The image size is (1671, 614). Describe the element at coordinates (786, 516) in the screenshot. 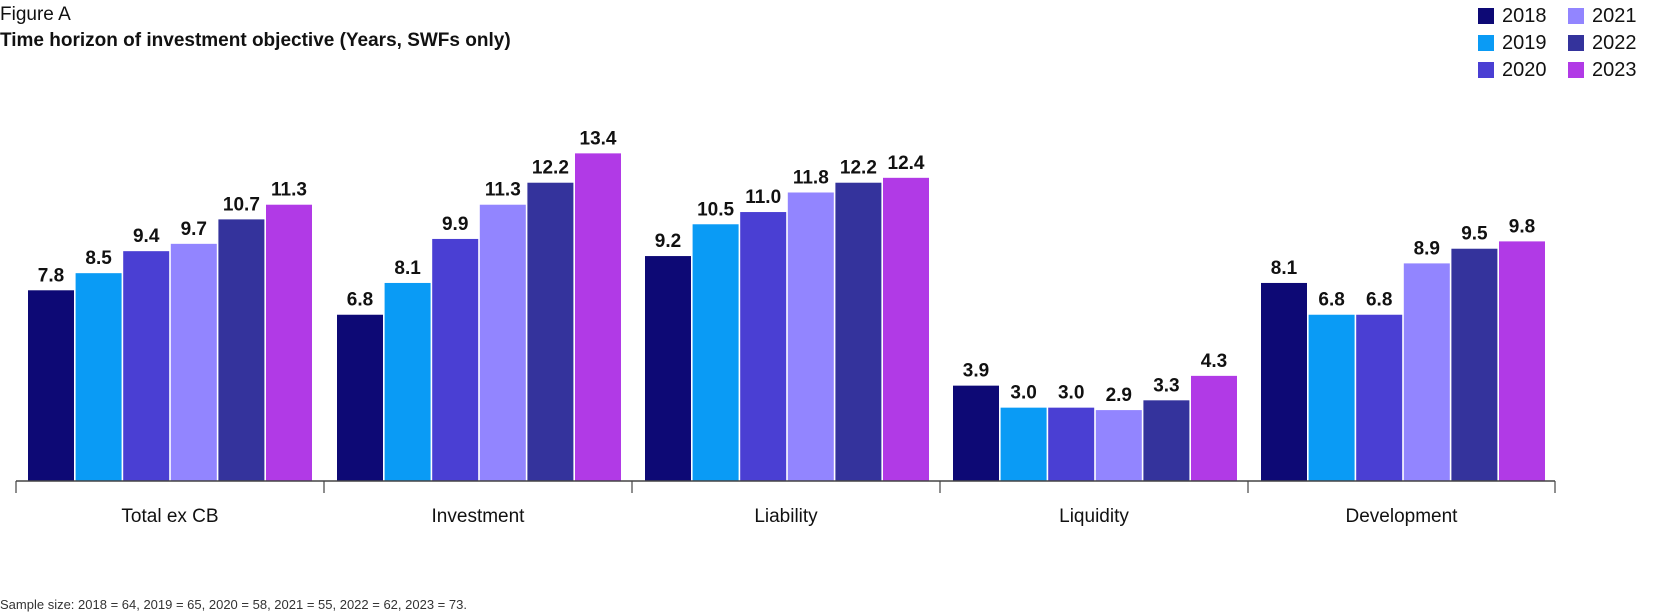

I see `category-label: Liability` at that location.